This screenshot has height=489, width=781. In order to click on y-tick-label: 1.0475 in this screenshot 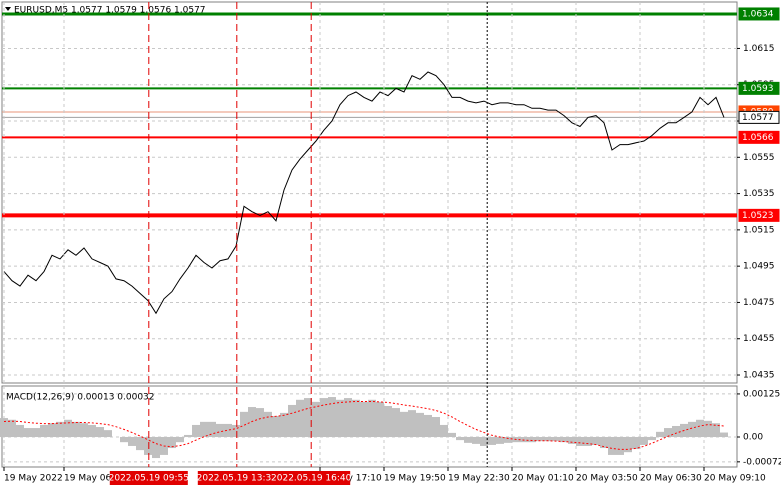, I will do `click(759, 303)`.